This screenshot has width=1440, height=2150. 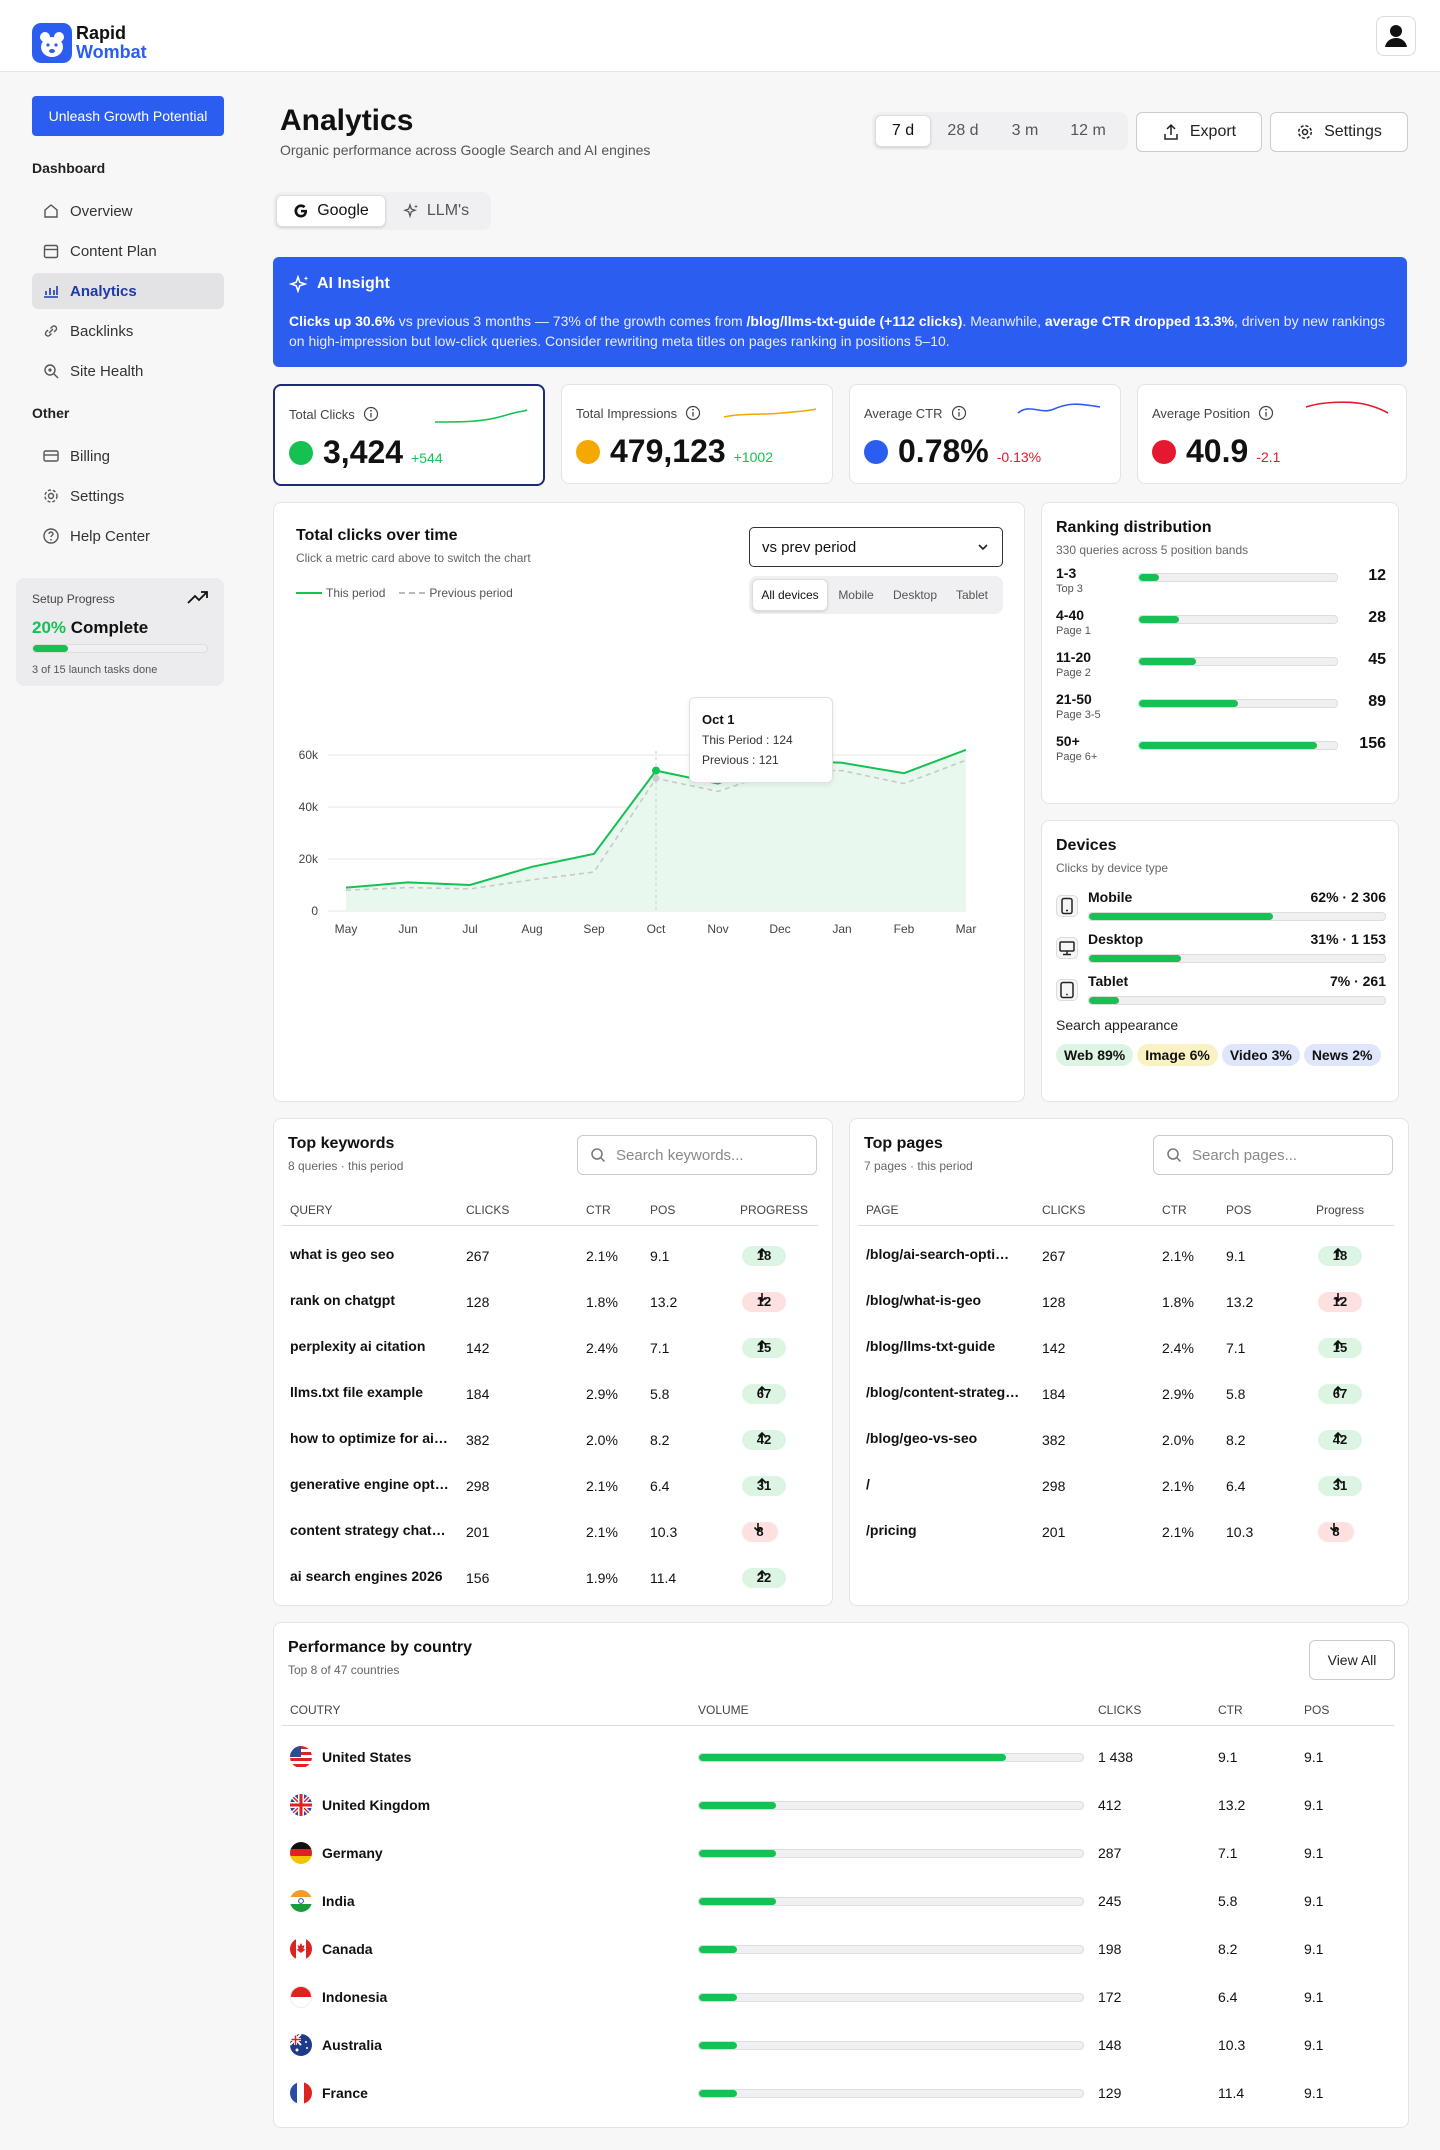 What do you see at coordinates (1221, 949) in the screenshot?
I see `device-row: Desktop 31% · 1 153` at bounding box center [1221, 949].